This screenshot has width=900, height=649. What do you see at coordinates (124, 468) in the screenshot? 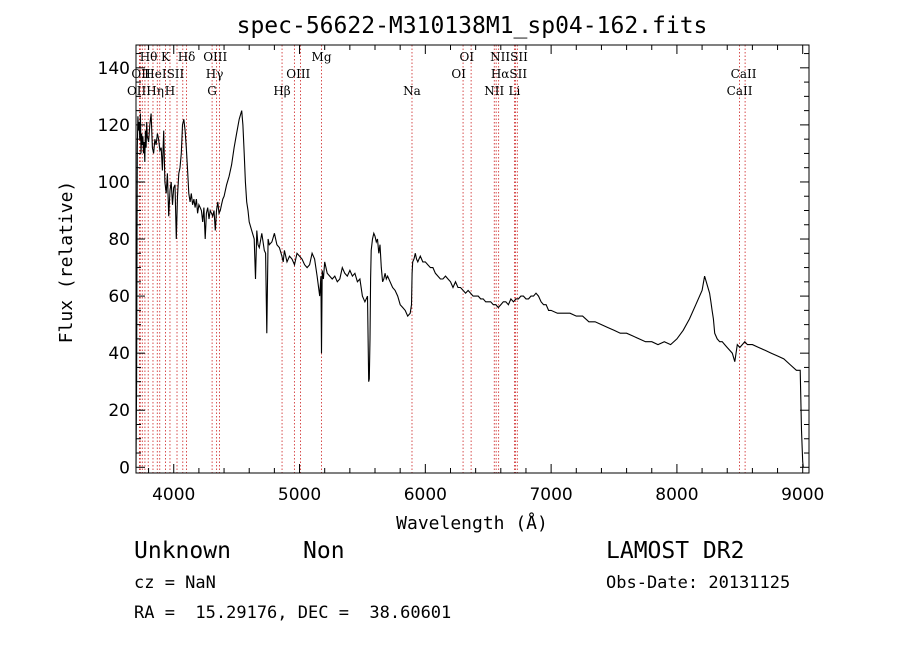
I see `y-tick-label: 0` at bounding box center [124, 468].